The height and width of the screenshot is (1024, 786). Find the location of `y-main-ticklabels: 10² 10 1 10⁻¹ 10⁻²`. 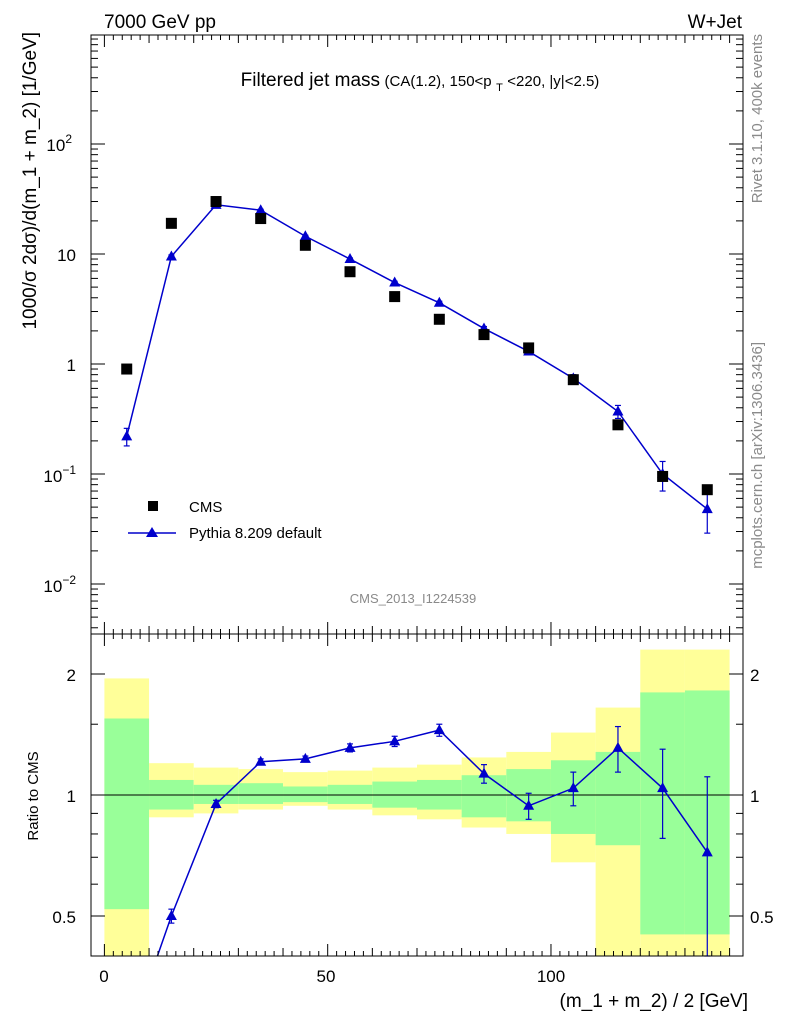

y-main-ticklabels: 10² 10 1 10⁻¹ 10⁻² is located at coordinates (59, 364).